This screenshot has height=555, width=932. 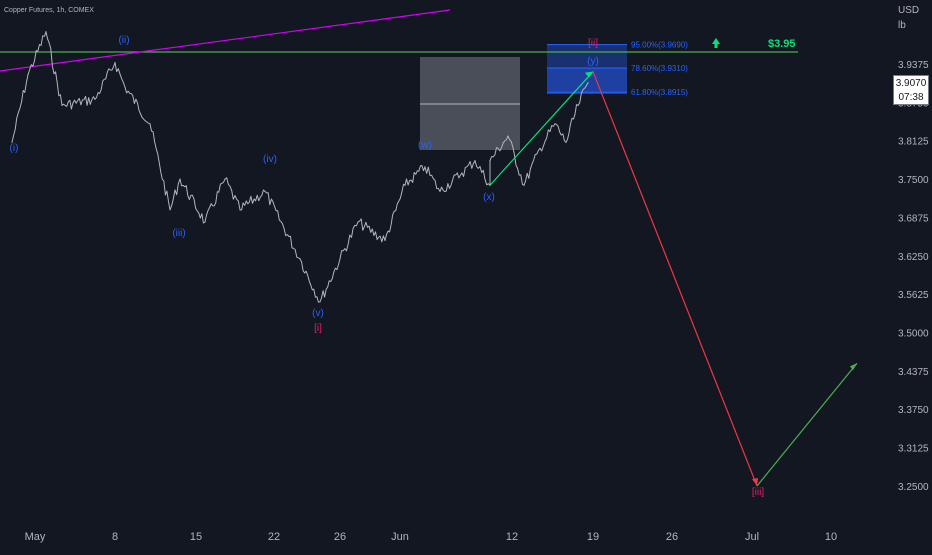 I want to click on y-tick-label: 3.6875, so click(x=913, y=218).